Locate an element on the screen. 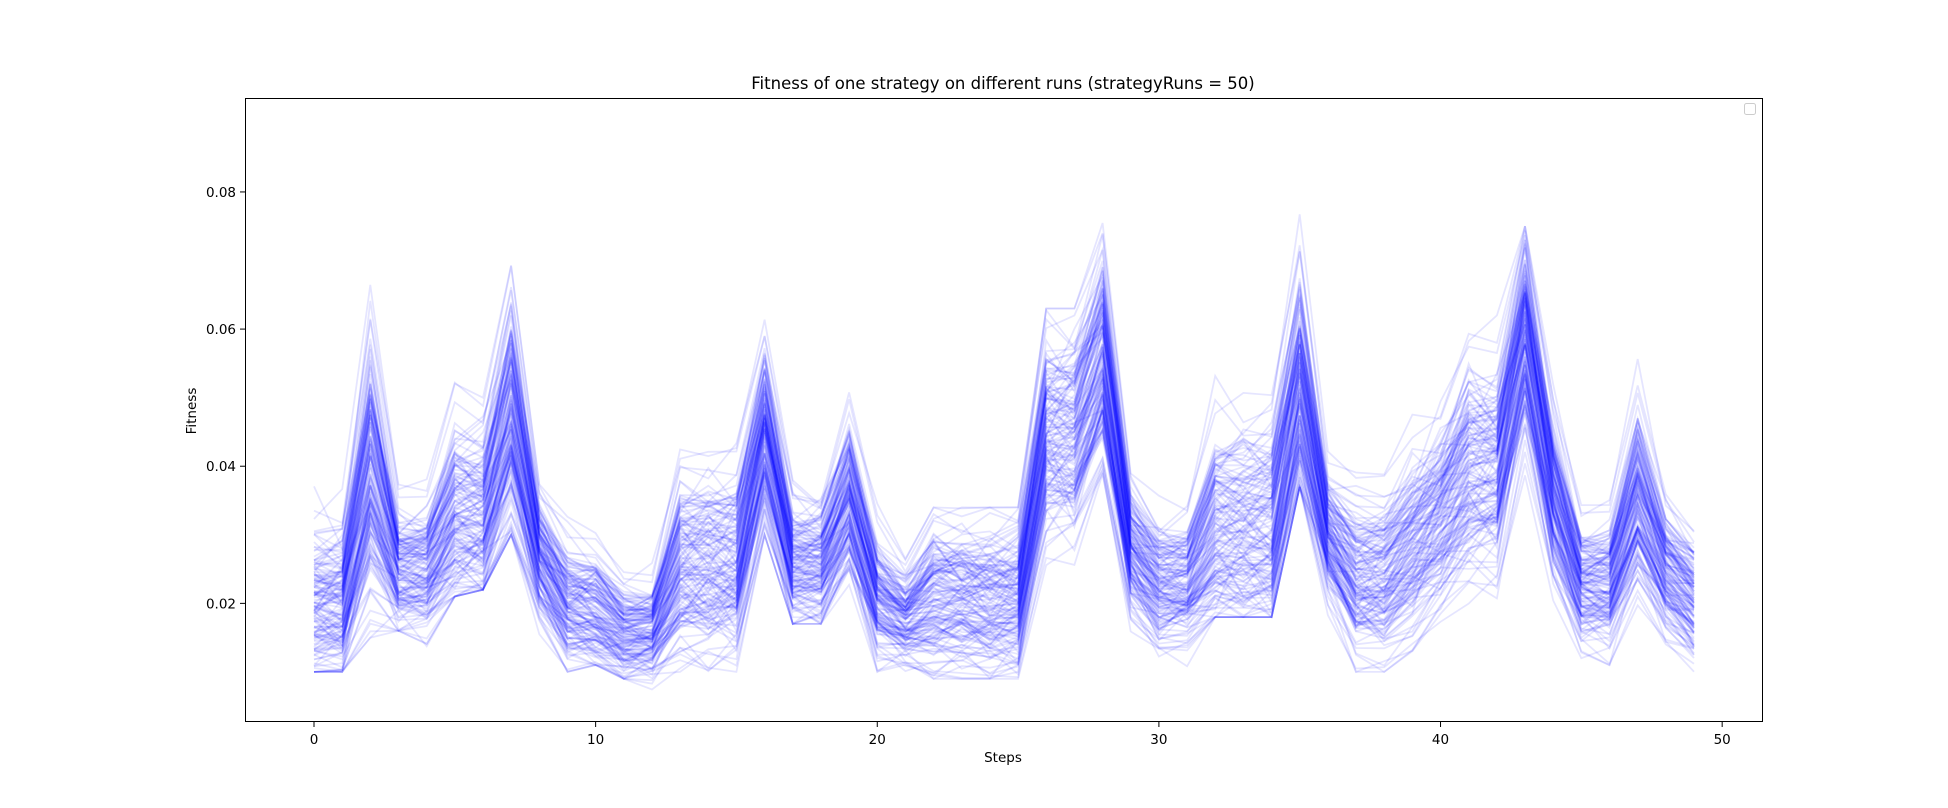 This screenshot has width=1948, height=808. x-axis-label: Steps is located at coordinates (1003, 758).